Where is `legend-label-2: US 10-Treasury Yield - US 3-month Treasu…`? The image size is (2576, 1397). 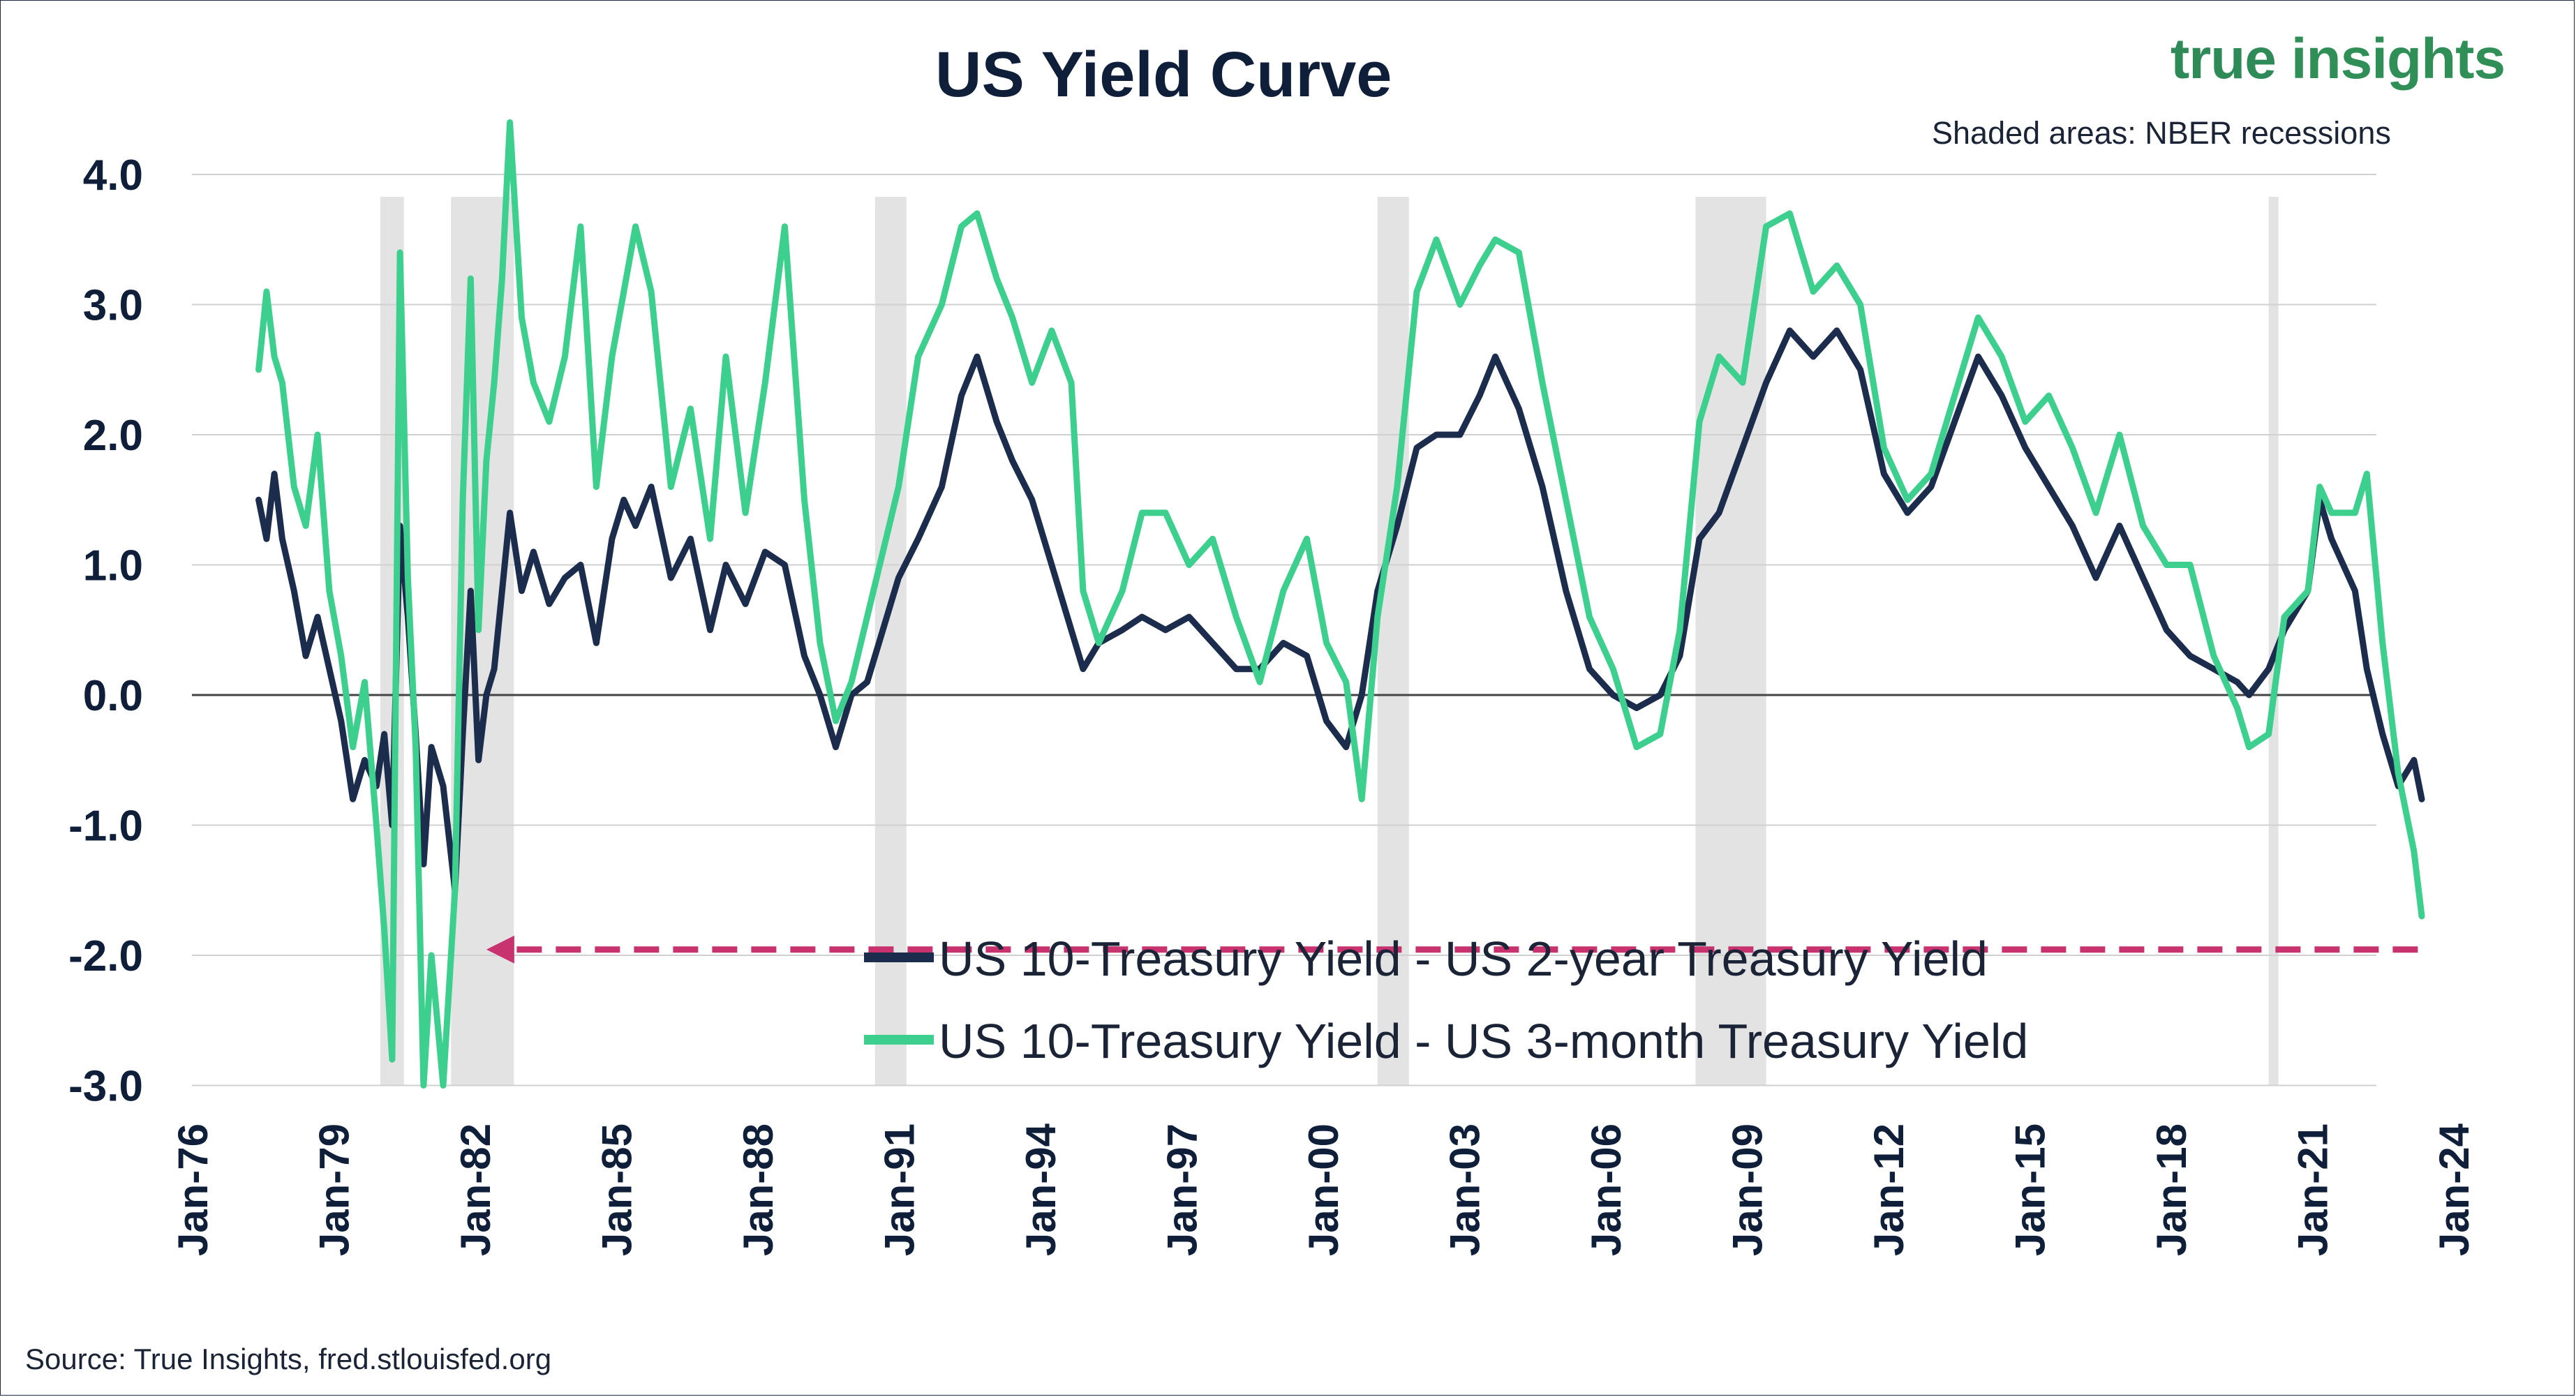 legend-label-2: US 10-Treasury Yield - US 3-month Treasu… is located at coordinates (1483, 1041).